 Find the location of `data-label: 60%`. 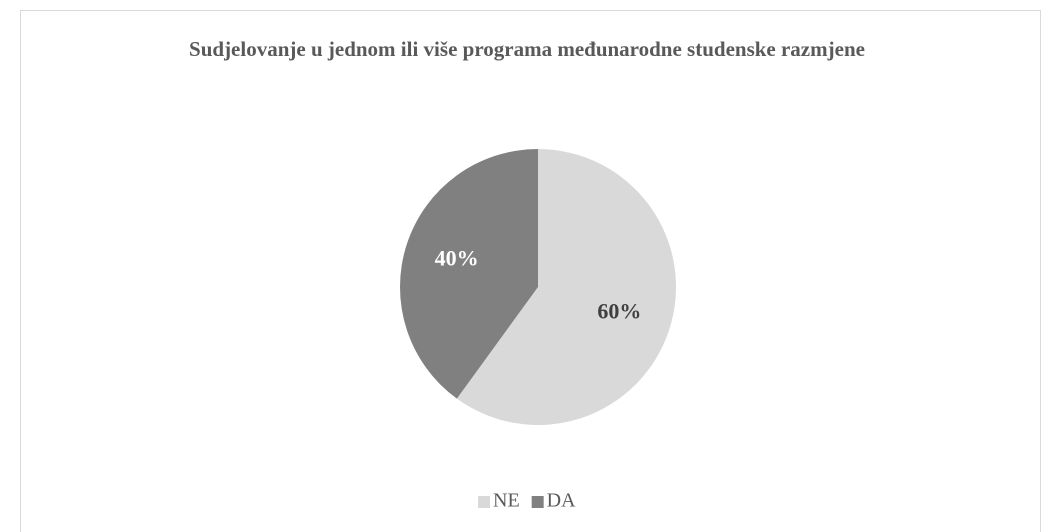

data-label: 60% is located at coordinates (619, 310).